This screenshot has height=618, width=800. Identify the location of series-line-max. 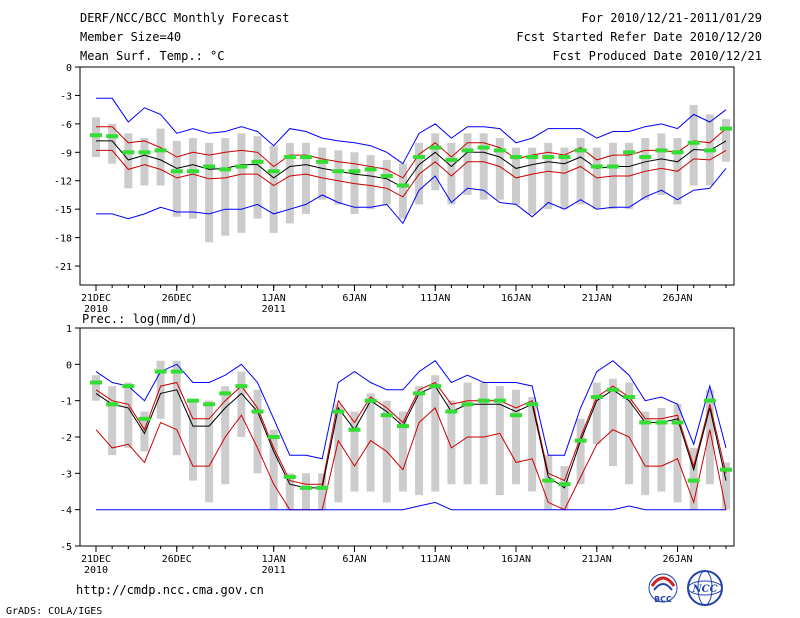
(411, 131).